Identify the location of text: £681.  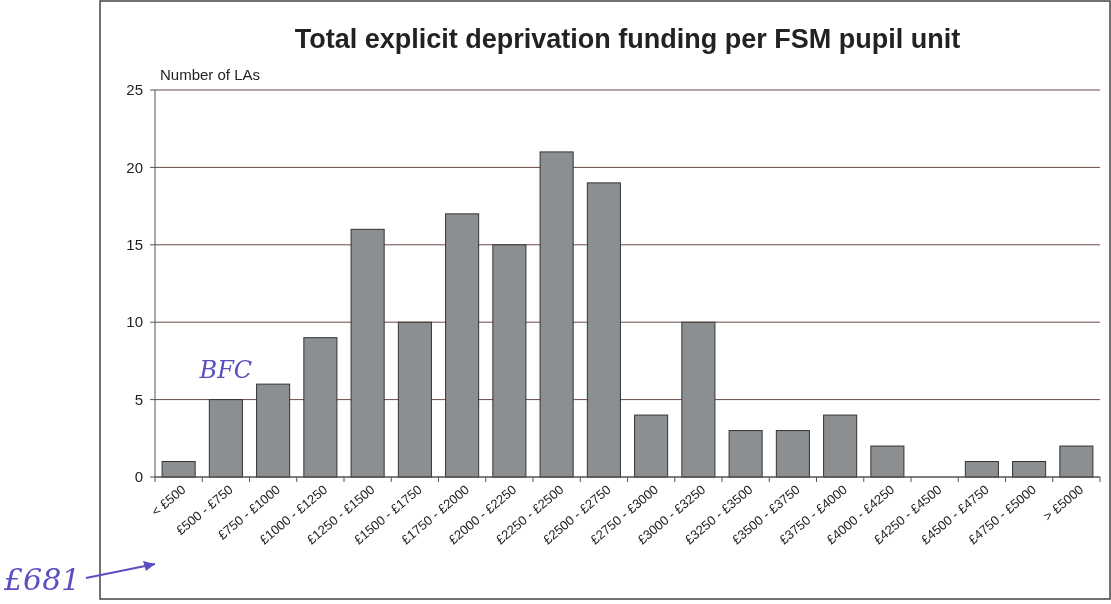
(42, 579).